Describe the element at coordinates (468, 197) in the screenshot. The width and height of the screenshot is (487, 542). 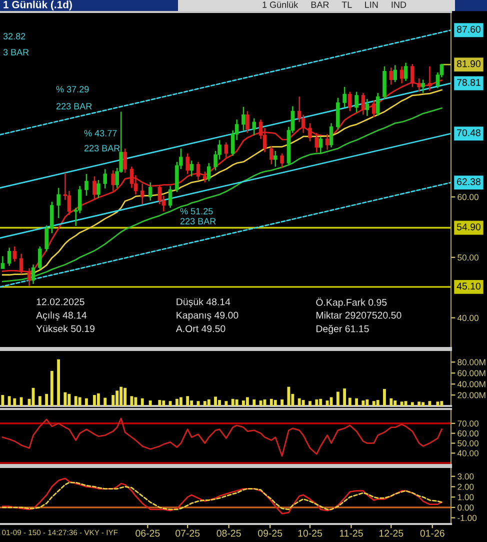
I see `y-tick-label: 60.00` at that location.